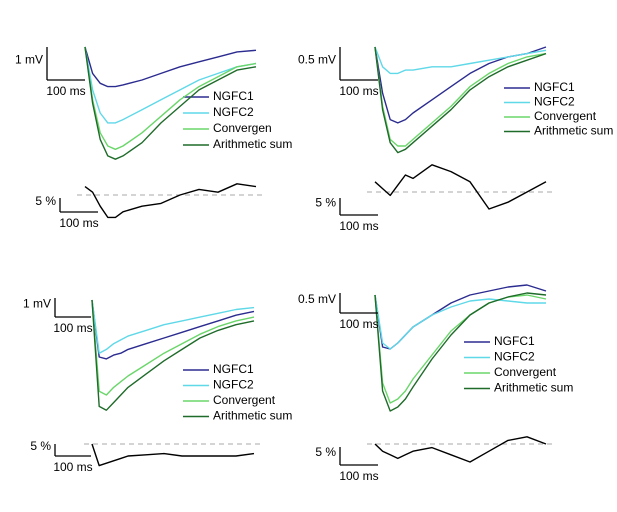  Describe the element at coordinates (242, 128) in the screenshot. I see `legend-label: Convergen` at that location.